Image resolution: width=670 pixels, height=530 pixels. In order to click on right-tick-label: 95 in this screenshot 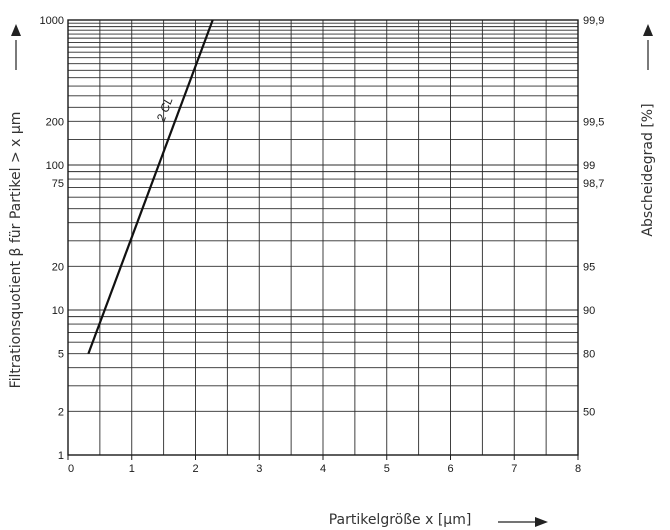, I will do `click(589, 267)`.